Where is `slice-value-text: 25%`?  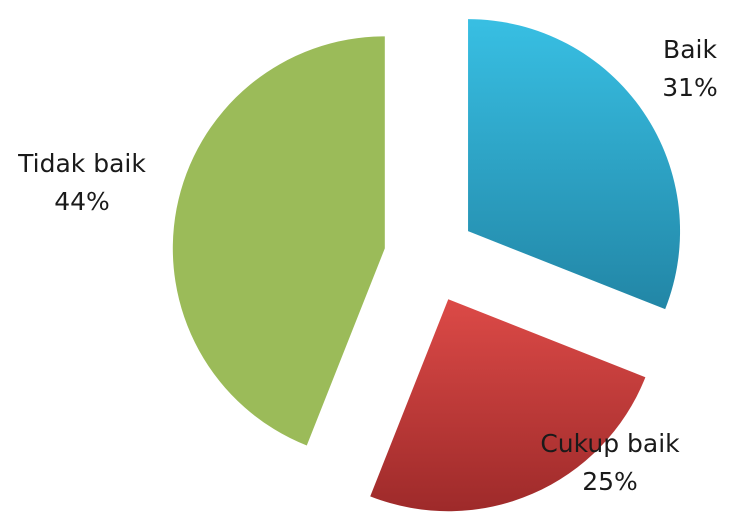 slice-value-text: 25% is located at coordinates (610, 481).